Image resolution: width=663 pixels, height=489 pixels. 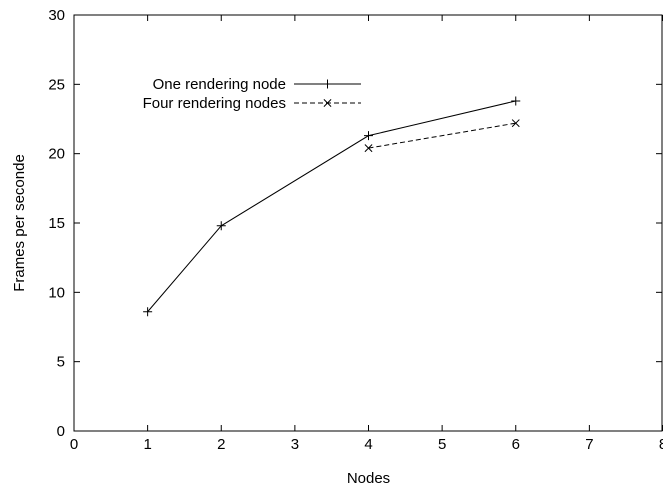 I want to click on x-tick-label: 3, so click(x=295, y=444).